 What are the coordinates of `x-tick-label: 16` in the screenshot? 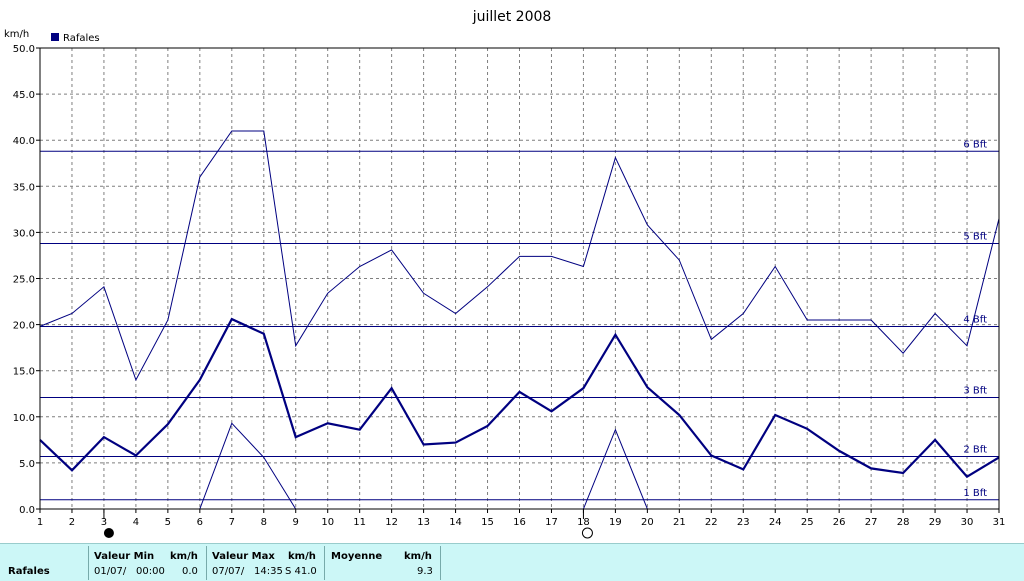 It's located at (519, 522).